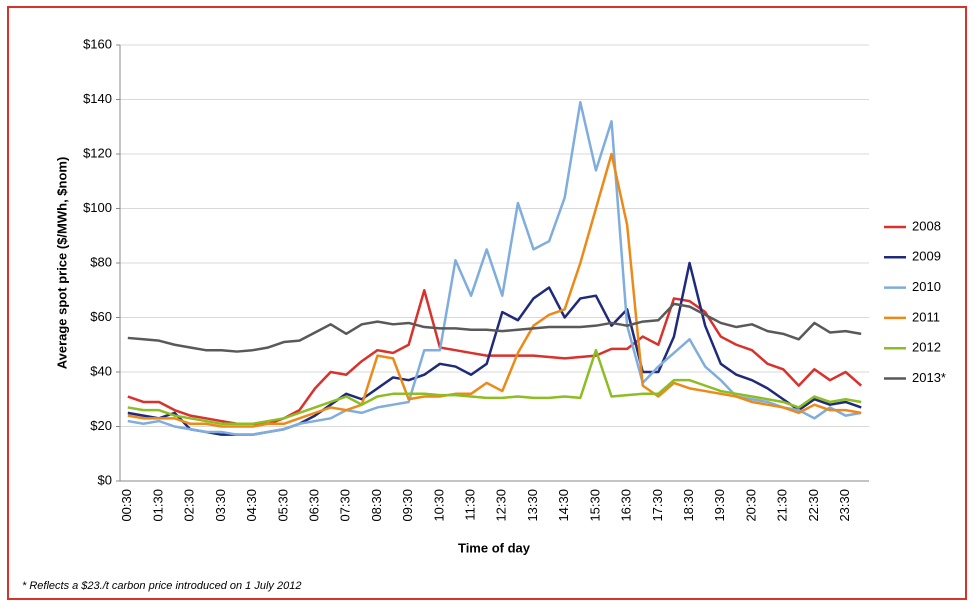  I want to click on x-tick-label: 05:30, so click(282, 505).